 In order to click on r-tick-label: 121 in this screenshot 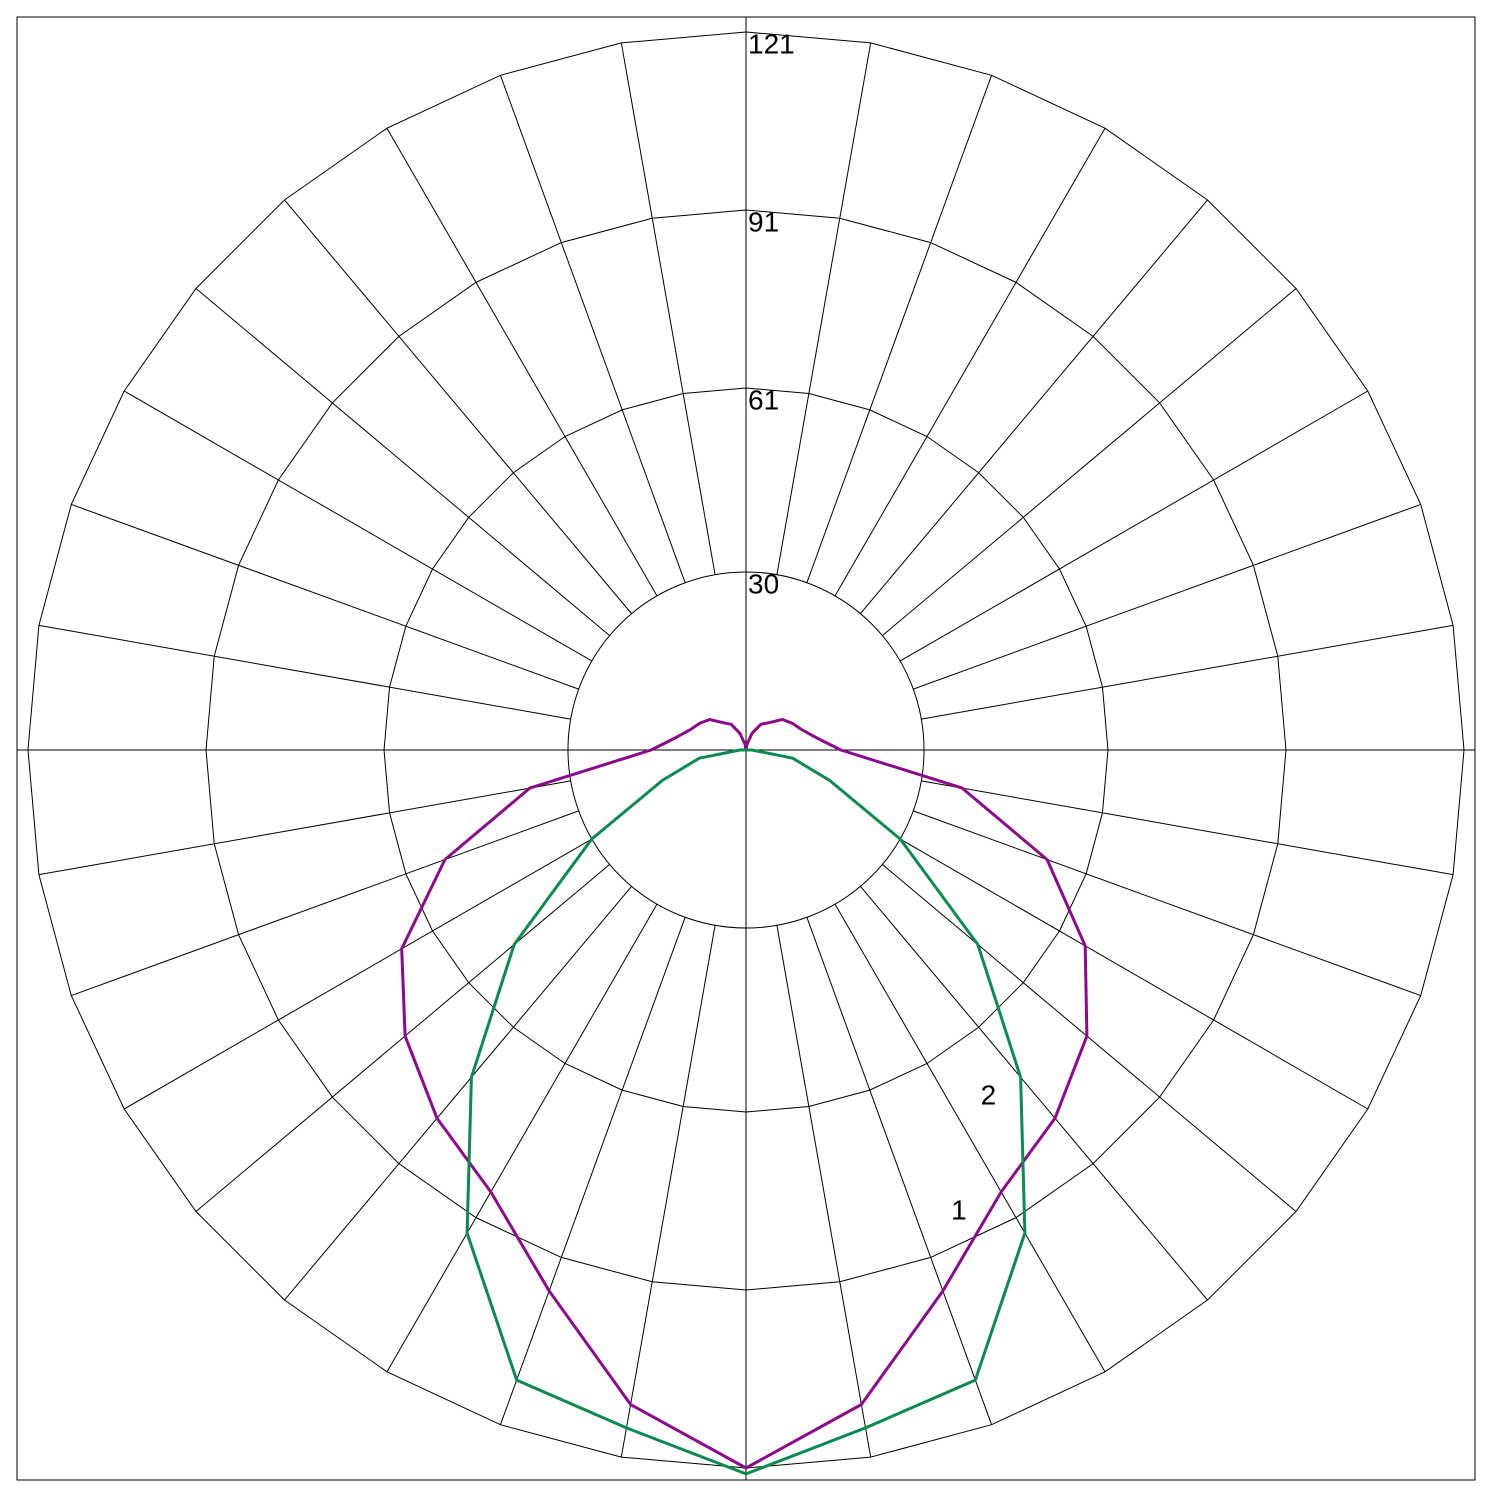, I will do `click(771, 43)`.